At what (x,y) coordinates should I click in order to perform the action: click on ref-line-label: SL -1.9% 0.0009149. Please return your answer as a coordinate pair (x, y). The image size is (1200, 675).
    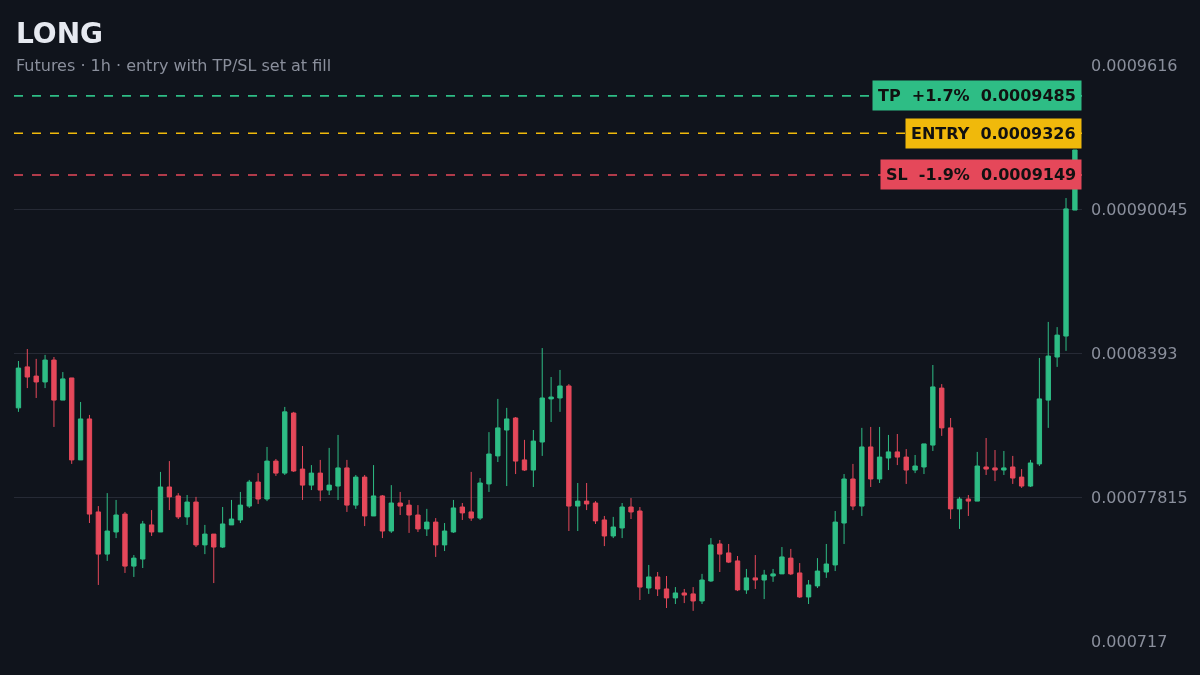
    Looking at the image, I should click on (981, 174).